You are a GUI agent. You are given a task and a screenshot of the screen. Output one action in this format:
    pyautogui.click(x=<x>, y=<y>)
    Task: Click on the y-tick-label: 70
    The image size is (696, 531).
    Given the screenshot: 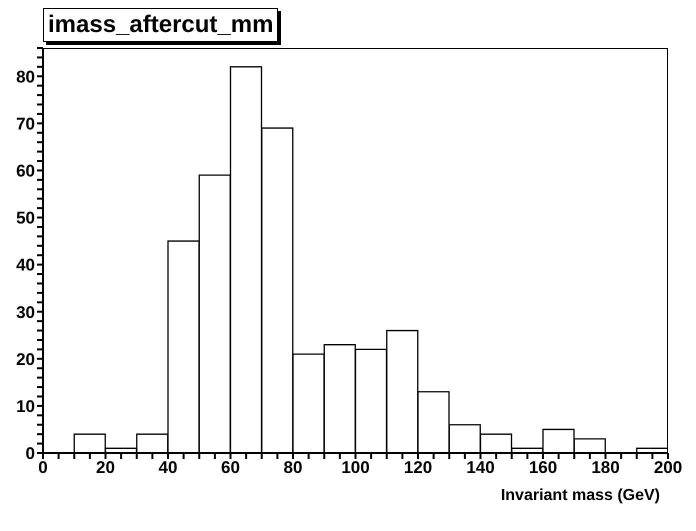 What is the action you would take?
    pyautogui.click(x=25, y=124)
    